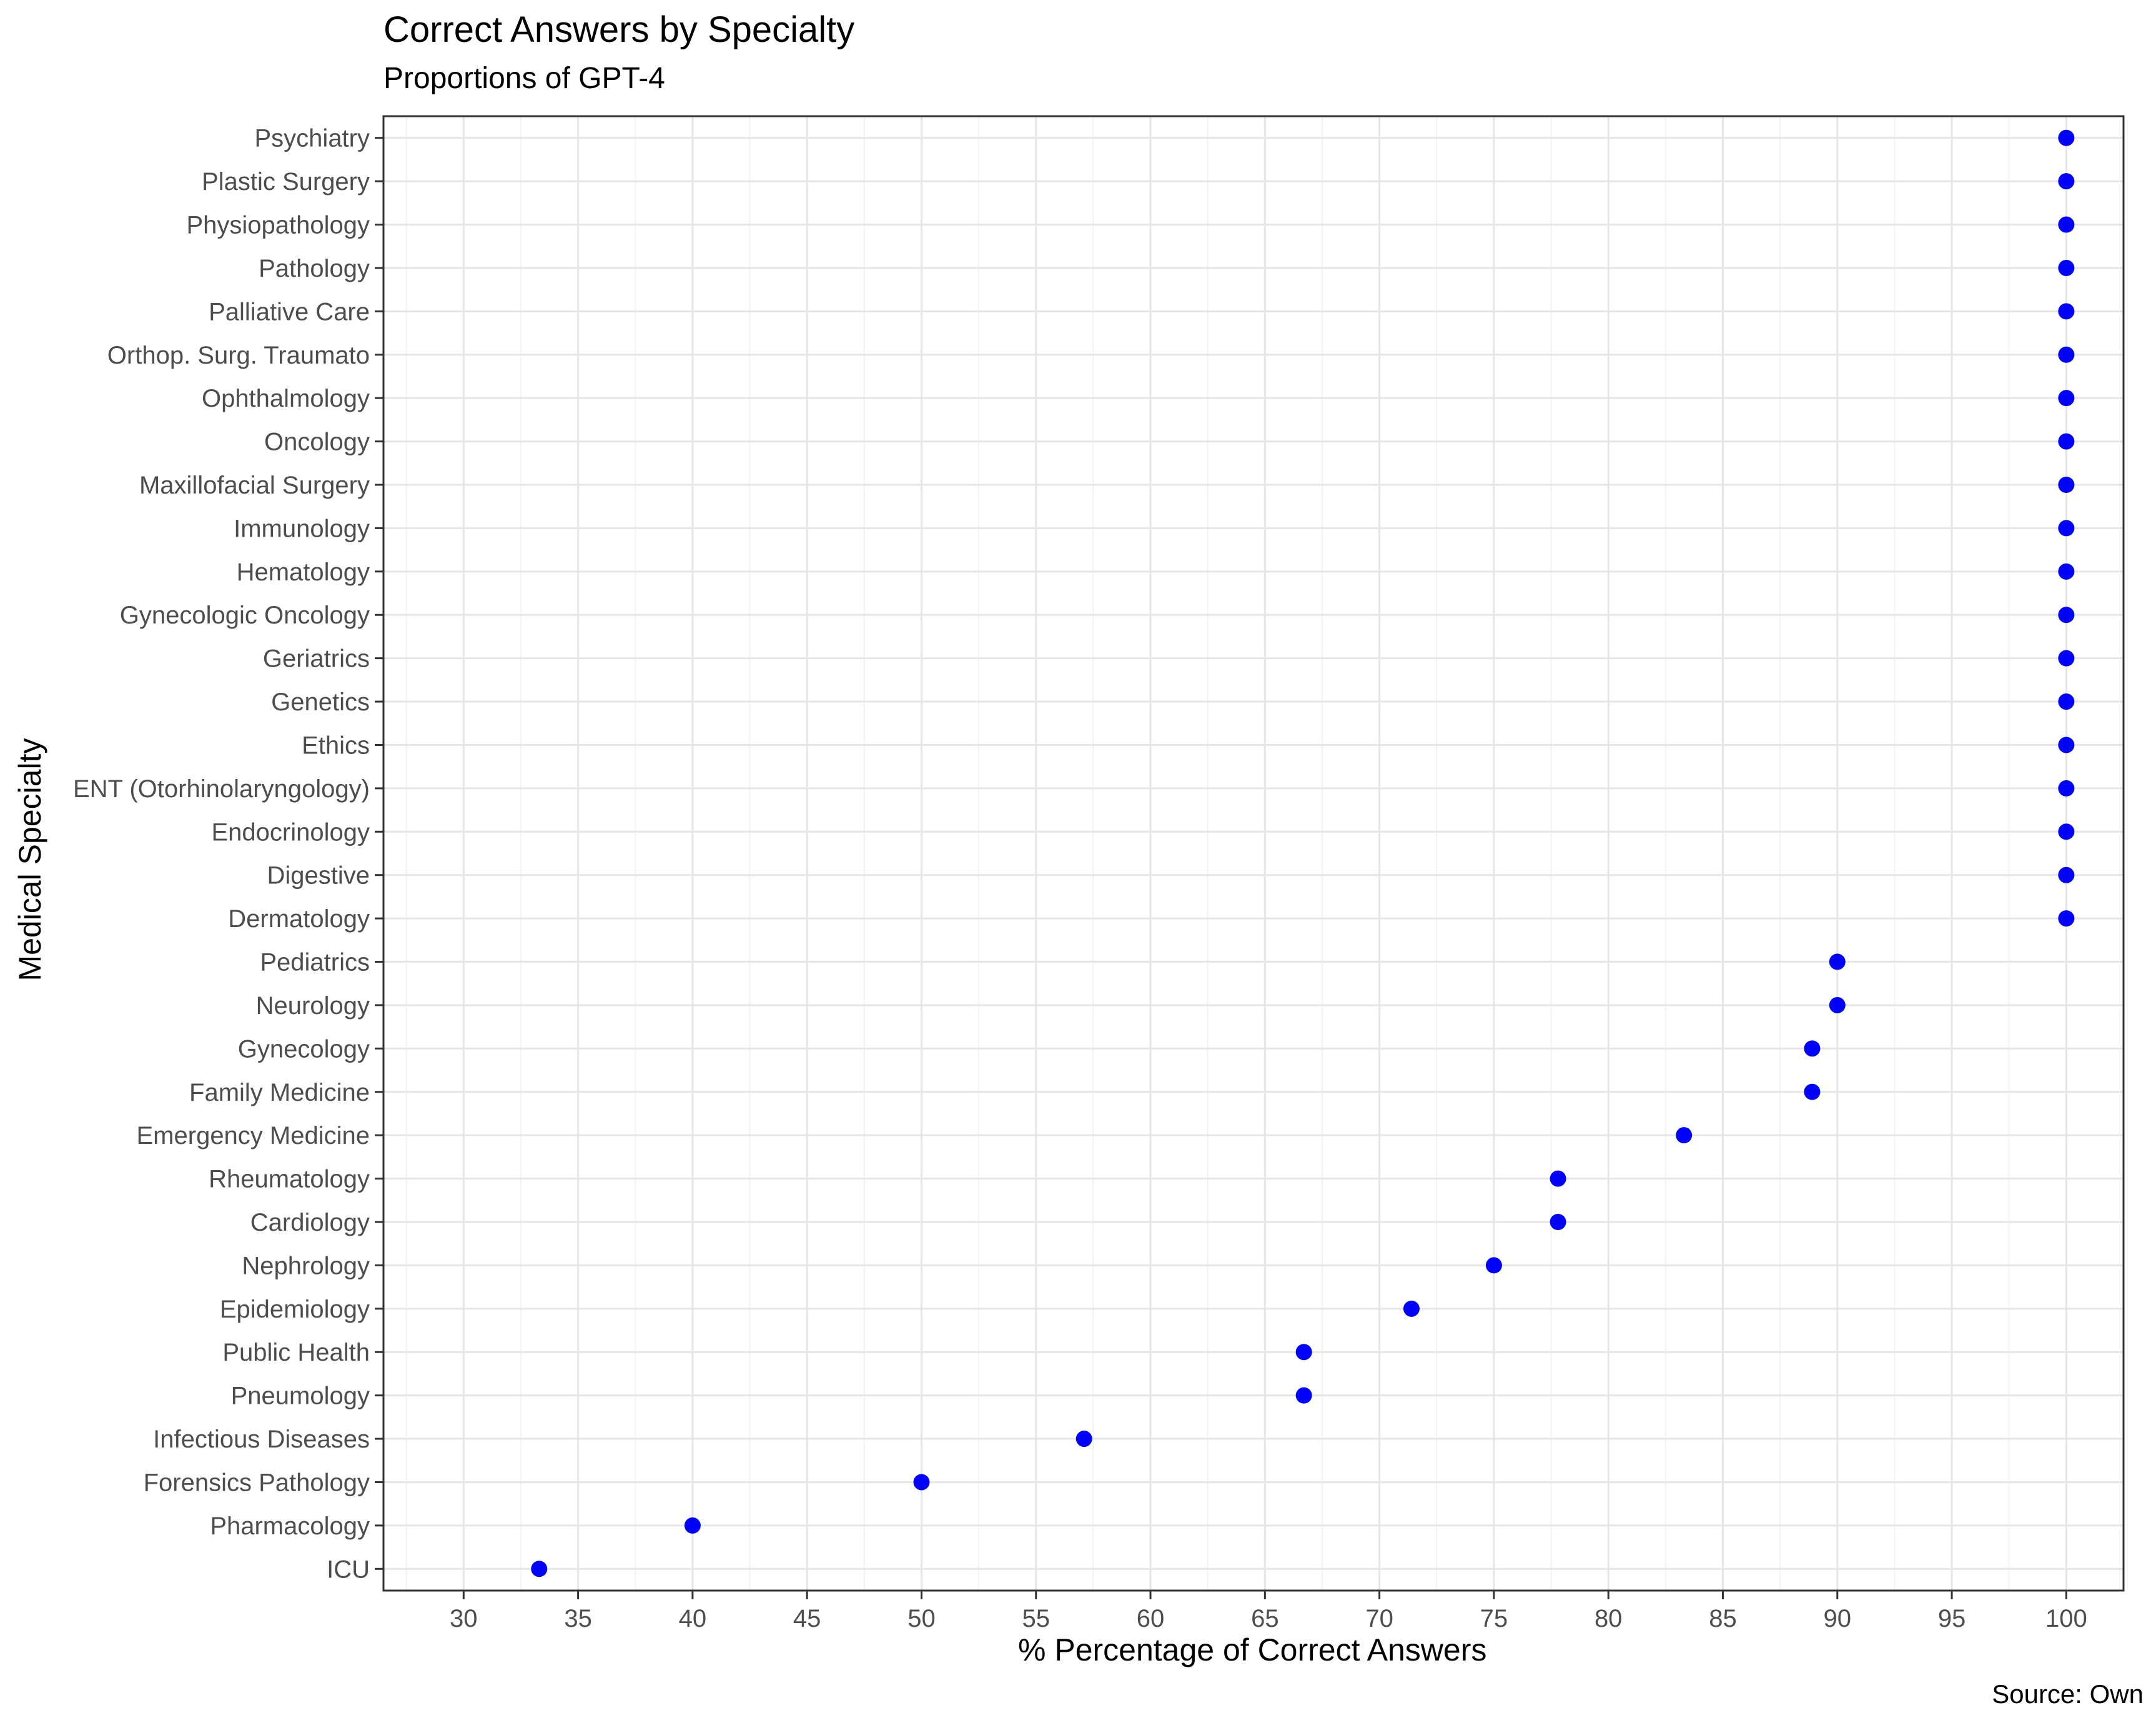 The image size is (2156, 1723). Describe the element at coordinates (524, 78) in the screenshot. I see `chart-subtitle: Proportions of GPT-4` at that location.